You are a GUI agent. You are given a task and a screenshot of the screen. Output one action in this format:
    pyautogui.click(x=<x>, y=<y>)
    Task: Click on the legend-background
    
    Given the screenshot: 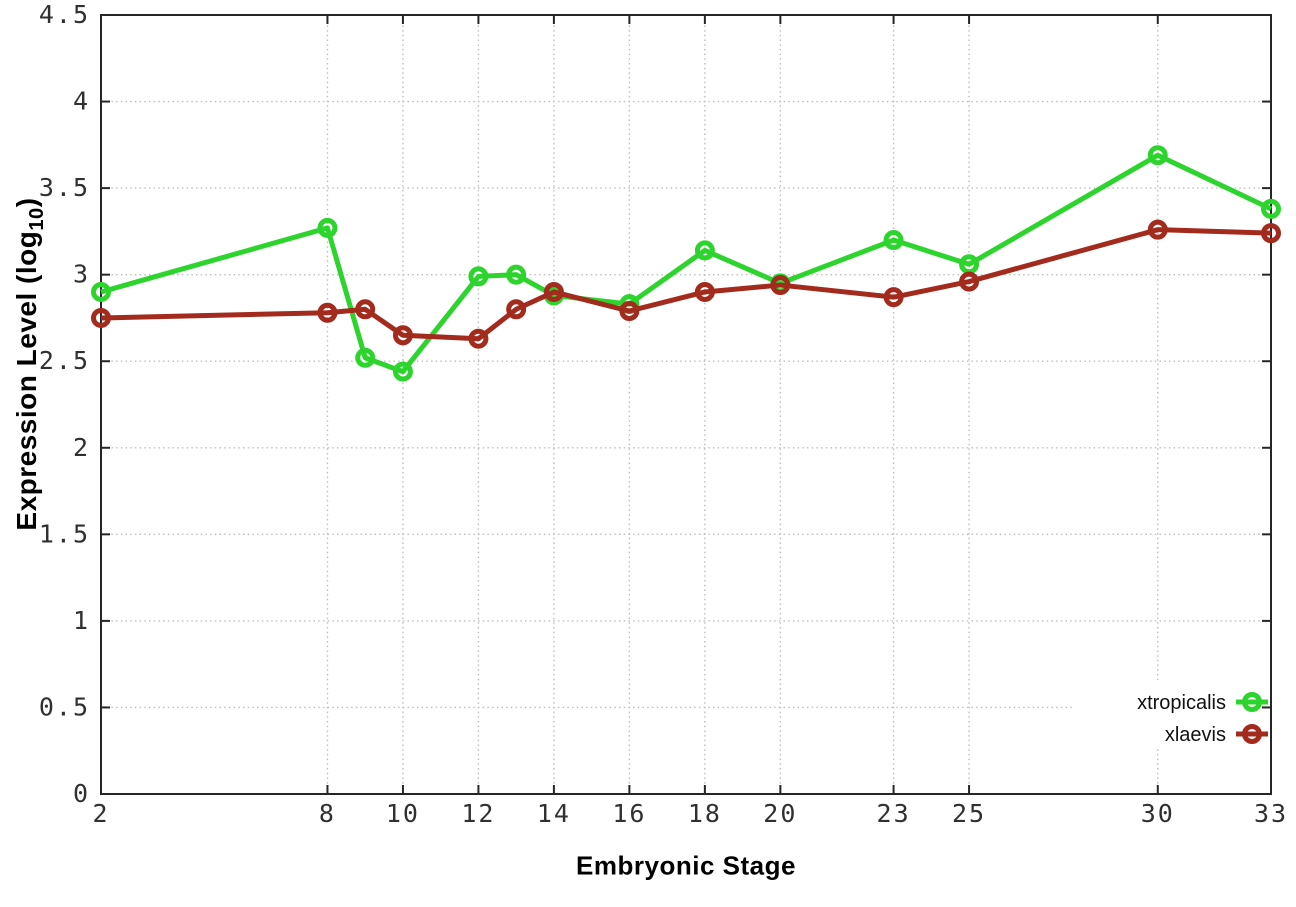 What is the action you would take?
    pyautogui.click(x=1167, y=713)
    